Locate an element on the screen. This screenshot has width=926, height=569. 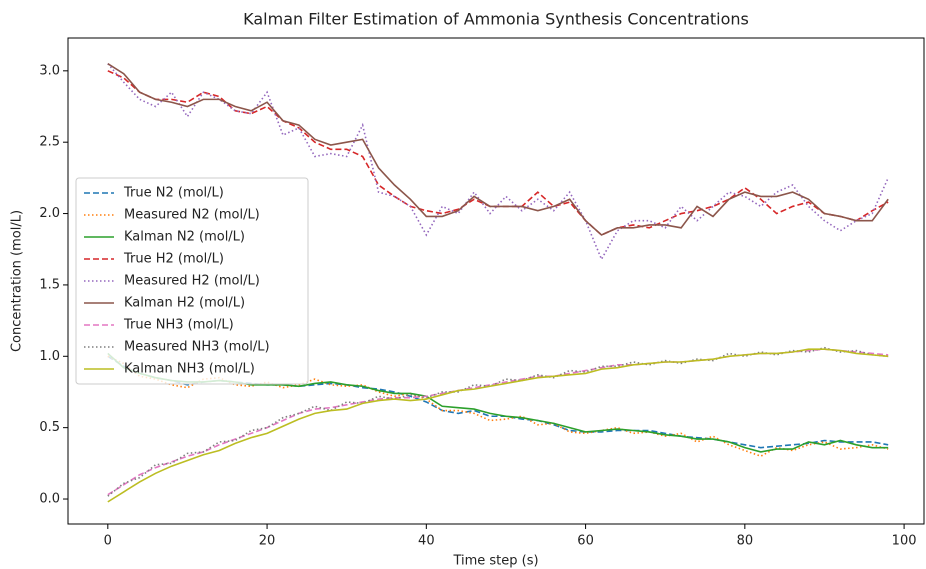
y-tick-label: 0.5 is located at coordinates (49, 427).